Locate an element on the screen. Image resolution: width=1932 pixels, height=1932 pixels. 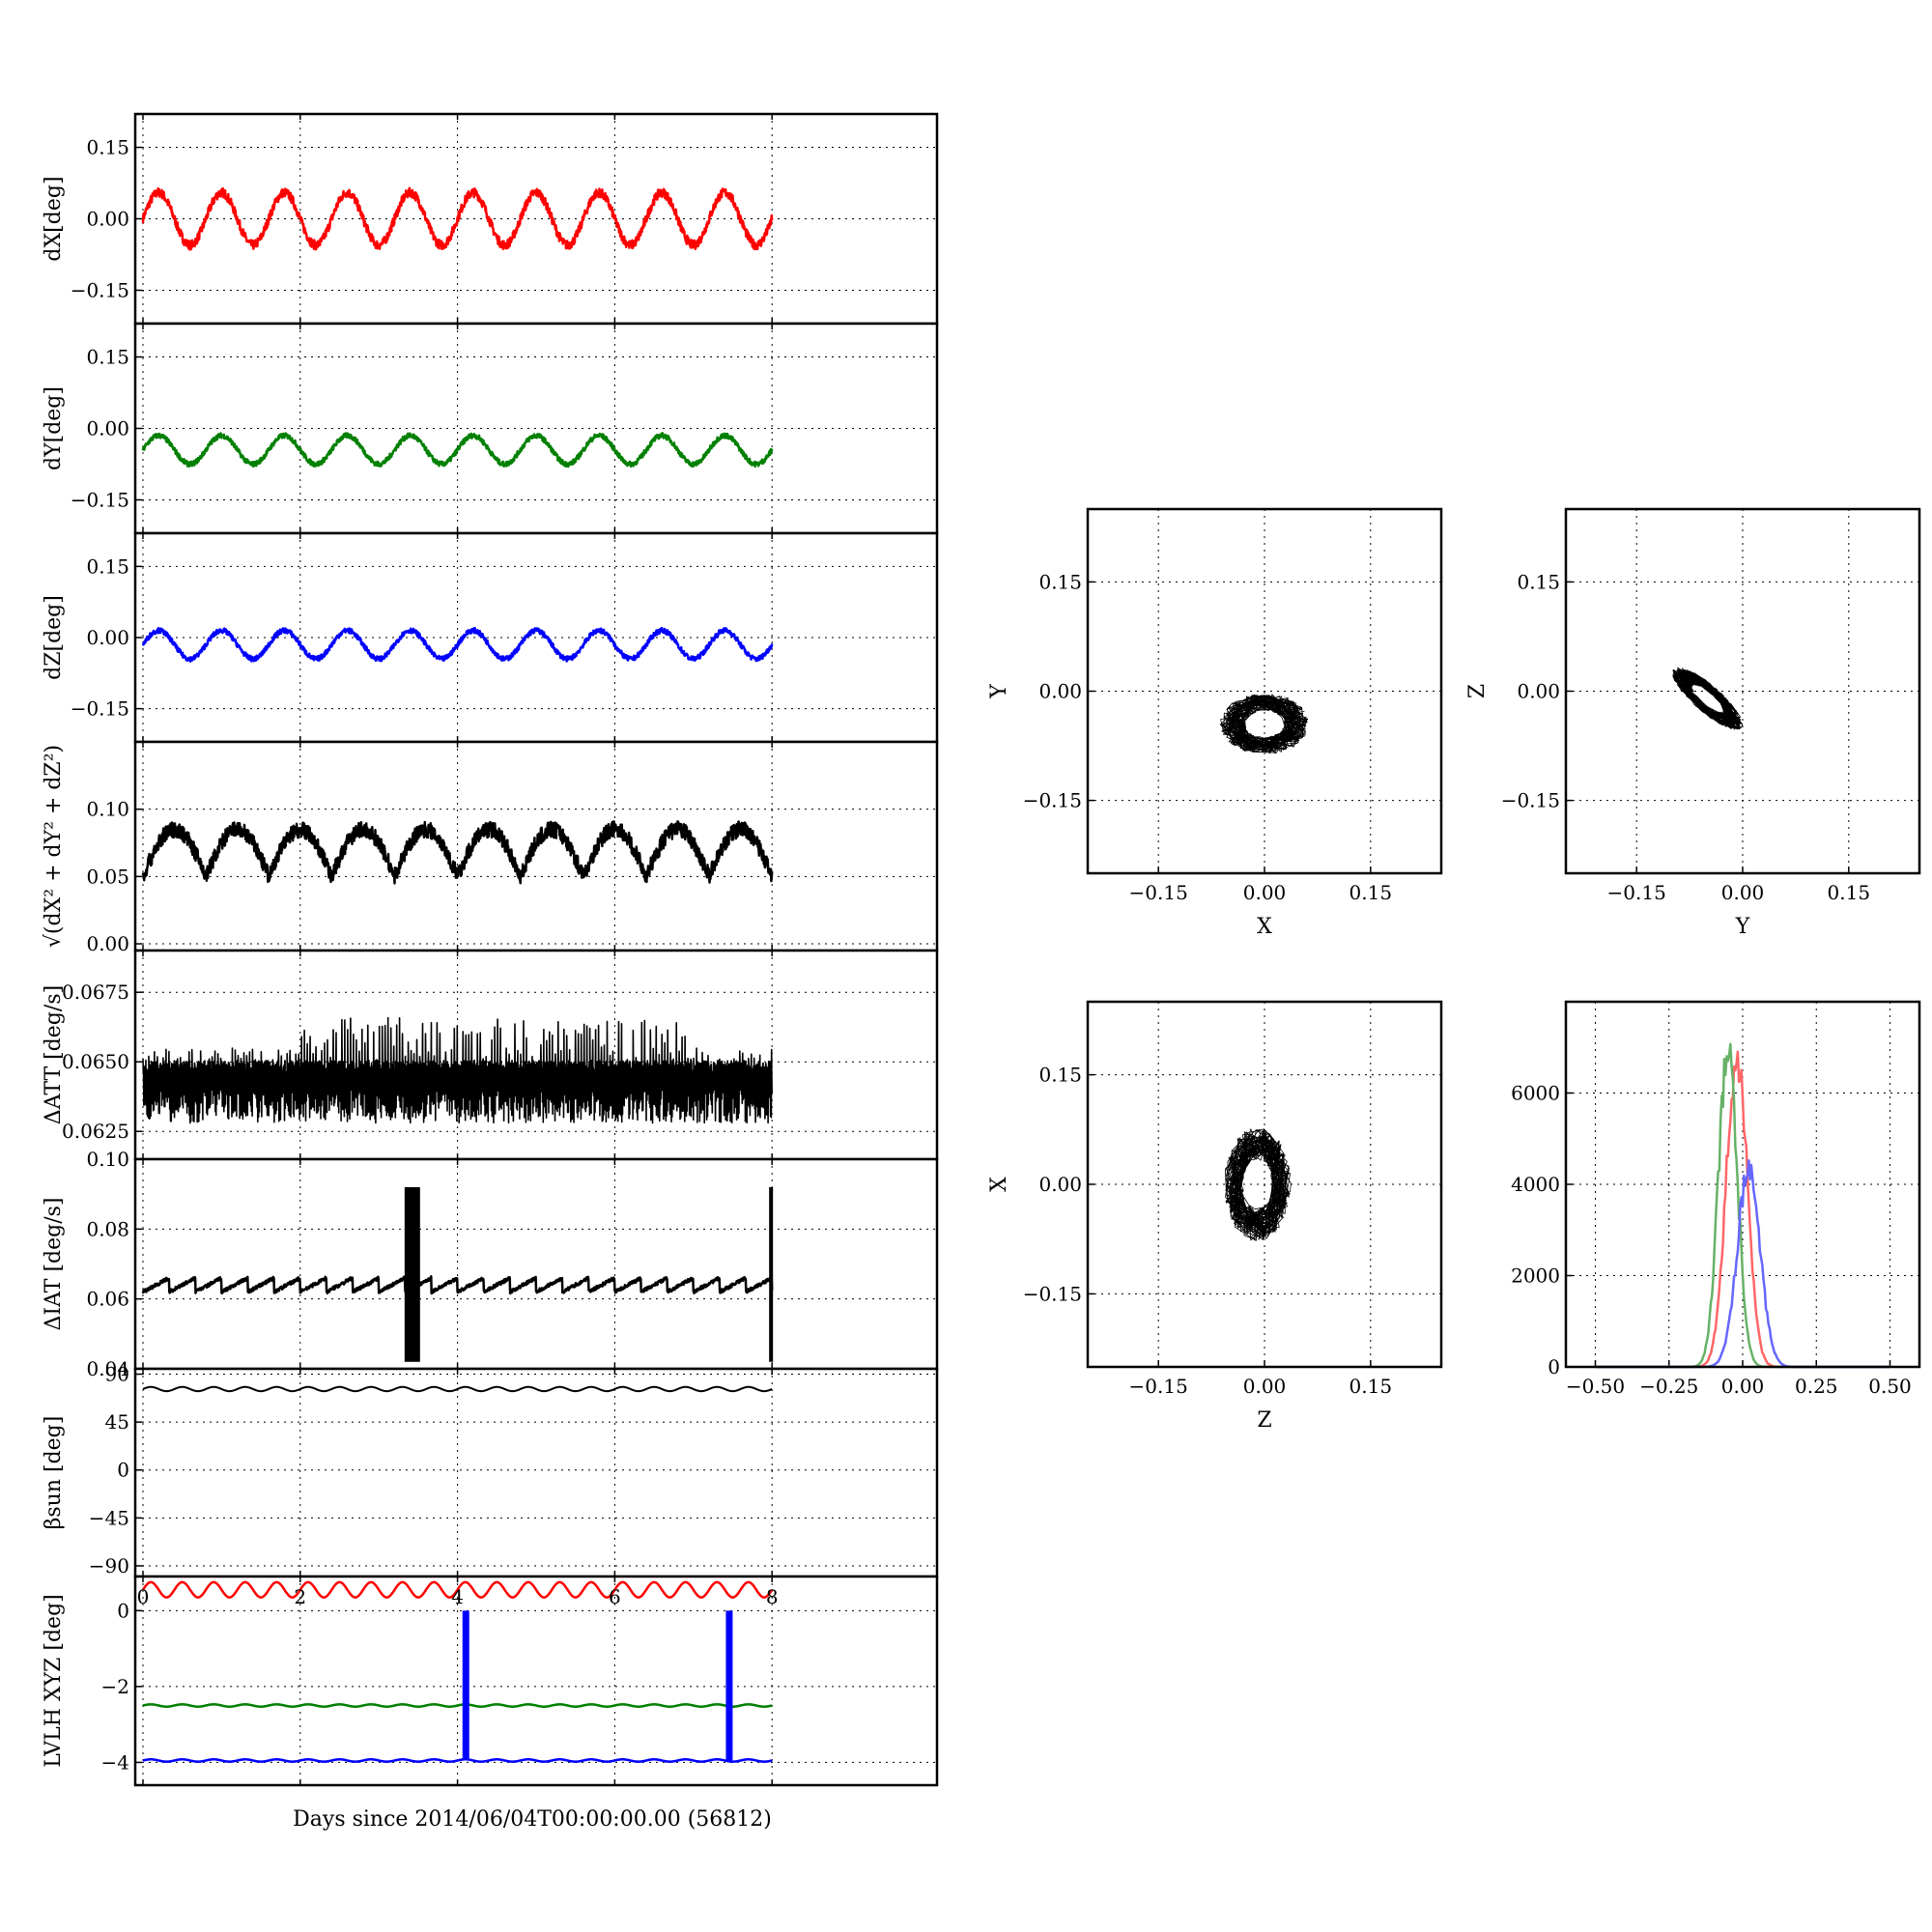
x-tick-label: 0.50 is located at coordinates (1890, 1386).